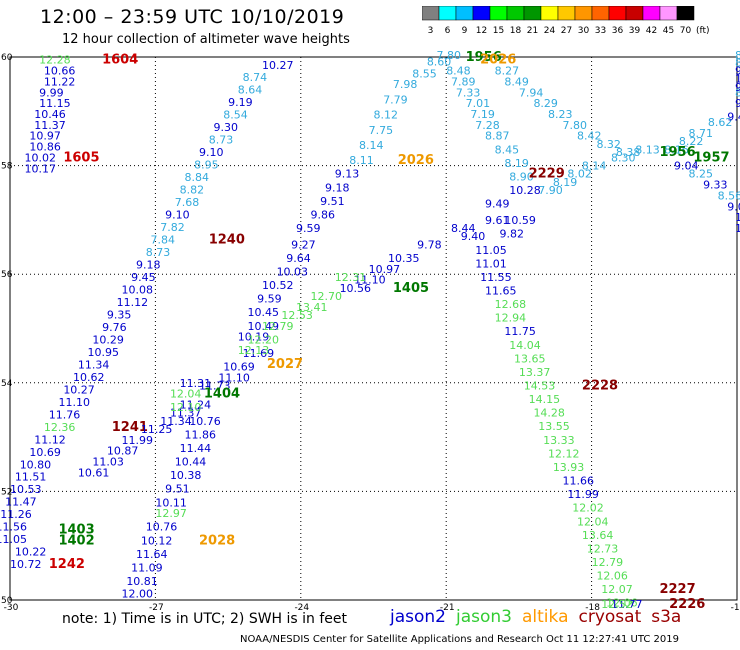  What do you see at coordinates (293, 271) in the screenshot?
I see `wave-height-label: 10.03` at bounding box center [293, 271].